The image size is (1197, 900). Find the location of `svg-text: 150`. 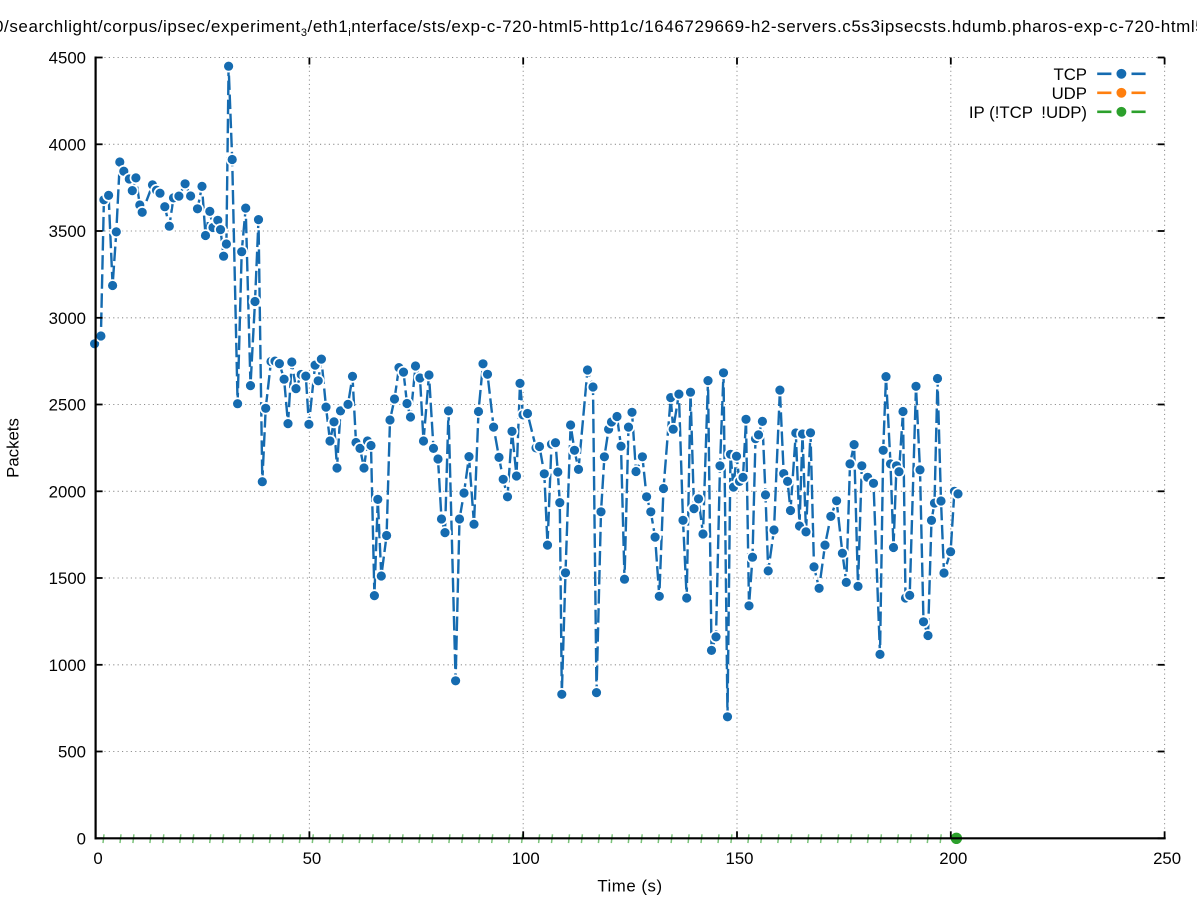

svg-text: 150 is located at coordinates (740, 858).